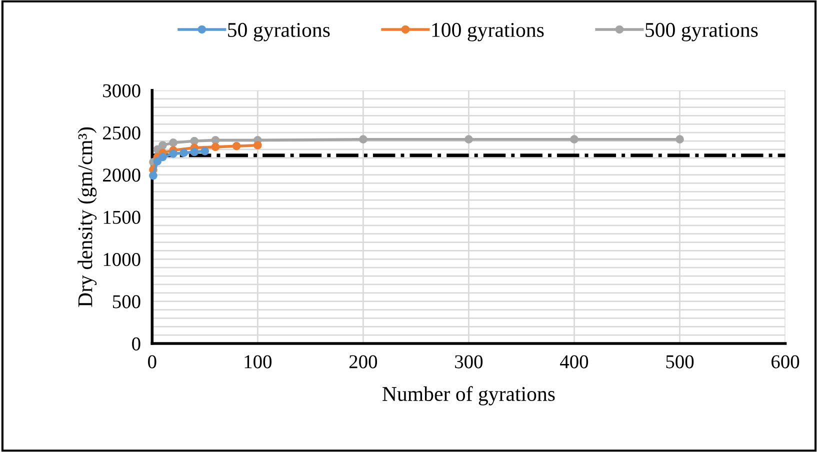 This screenshot has height=452, width=818. Describe the element at coordinates (469, 361) in the screenshot. I see `x-tick-label: 300` at that location.